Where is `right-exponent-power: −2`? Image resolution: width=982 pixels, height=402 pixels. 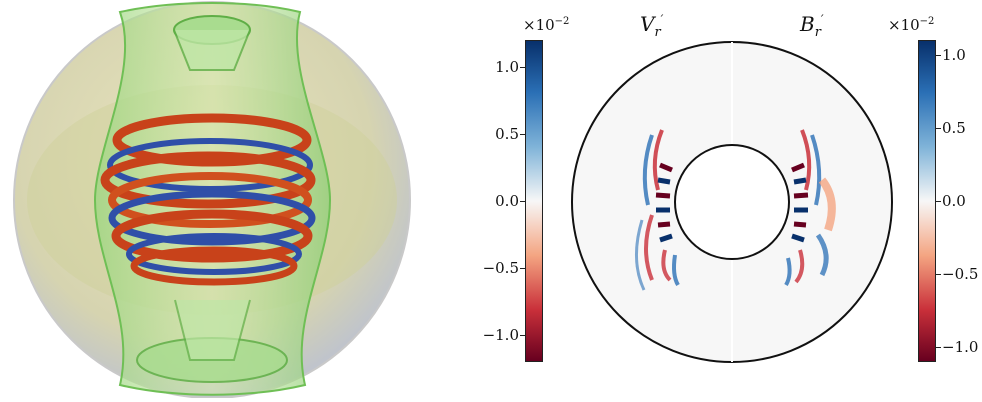 right-exponent-power: −2 is located at coordinates (927, 21).